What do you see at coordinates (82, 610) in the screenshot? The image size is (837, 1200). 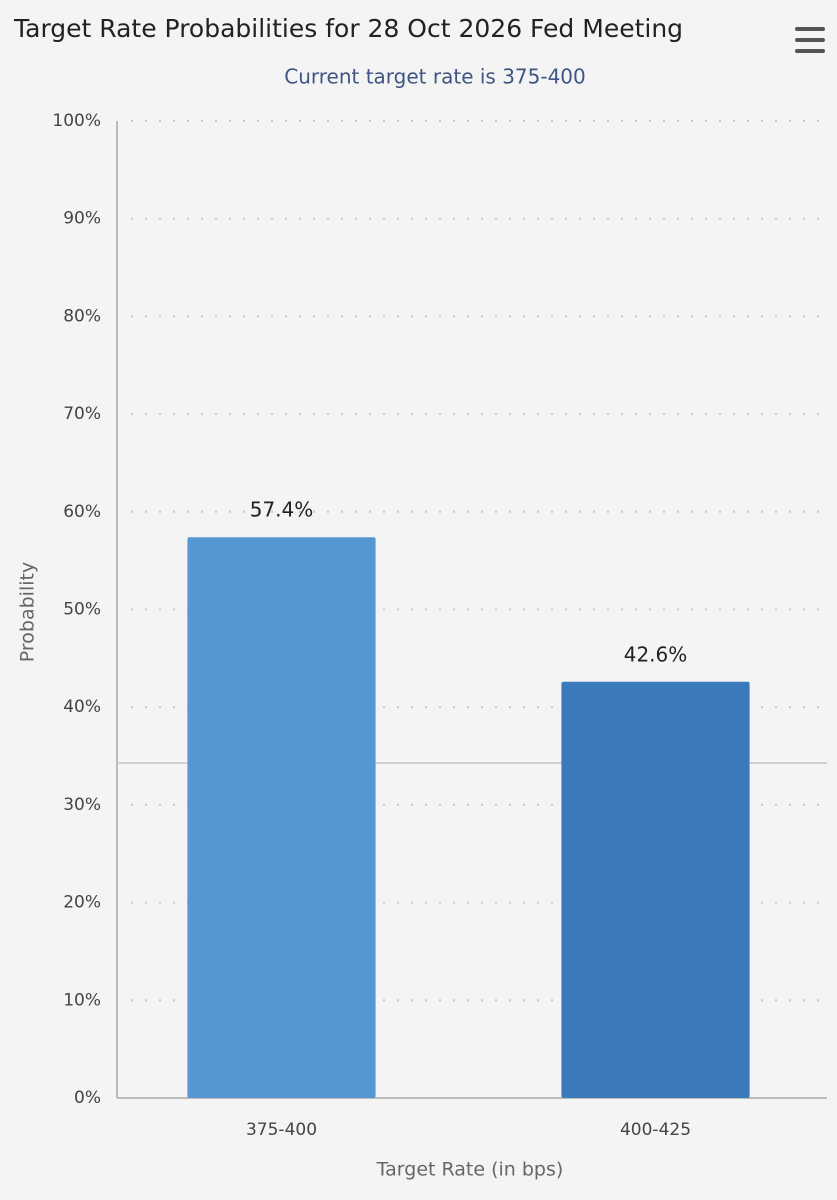 I see `y-tick-label: 50%` at bounding box center [82, 610].